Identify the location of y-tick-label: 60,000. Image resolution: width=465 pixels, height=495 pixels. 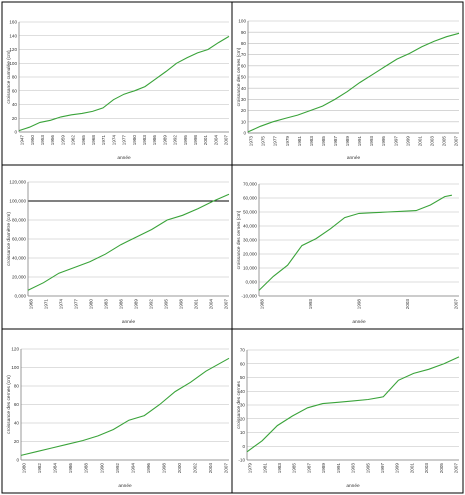
(250, 198).